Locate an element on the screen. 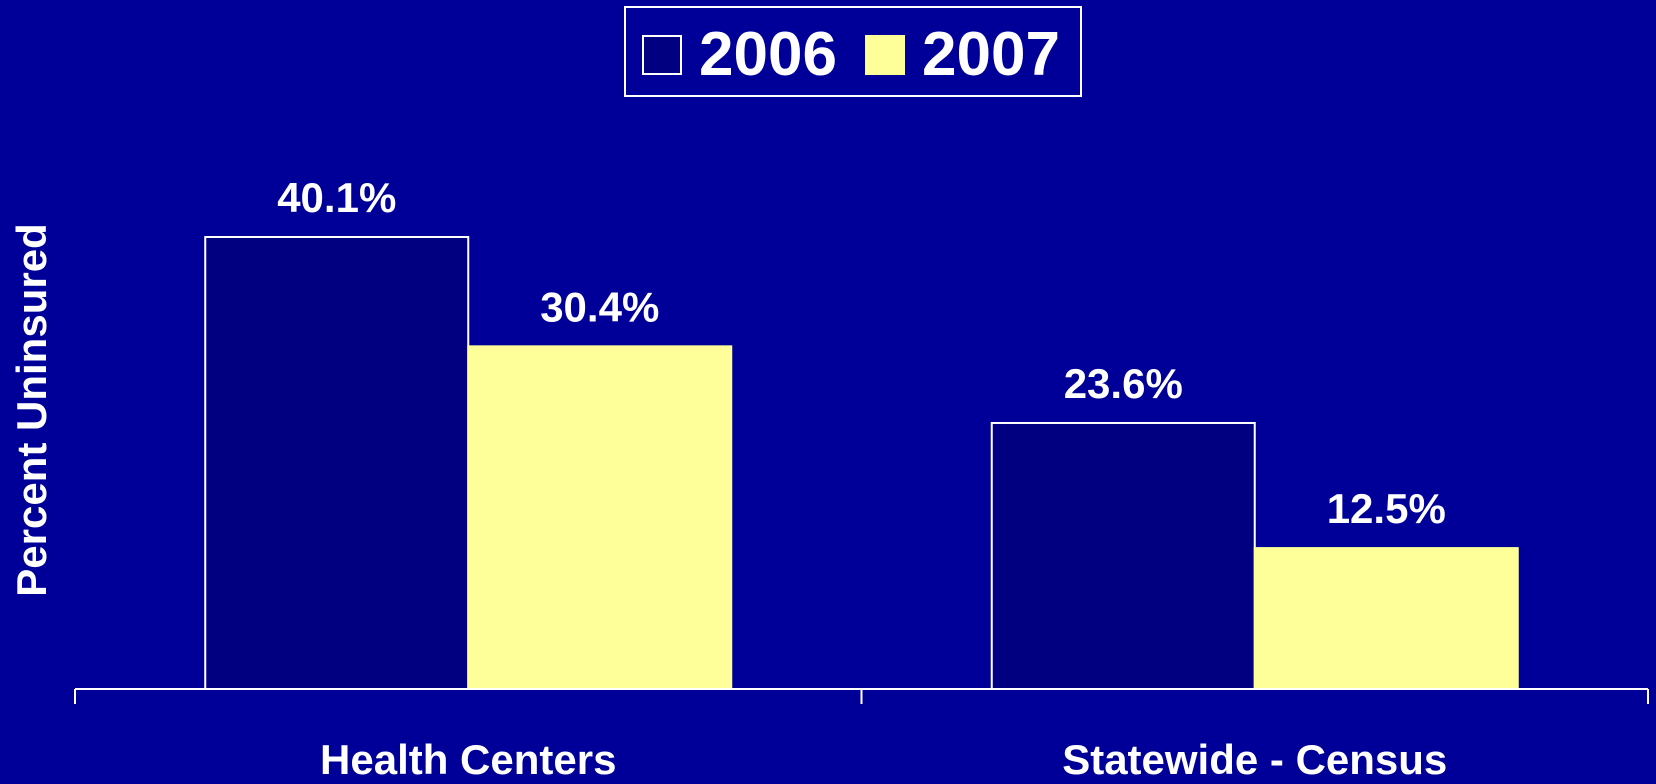  category-label-statewide-census: Statewide - Census is located at coordinates (1254, 759).